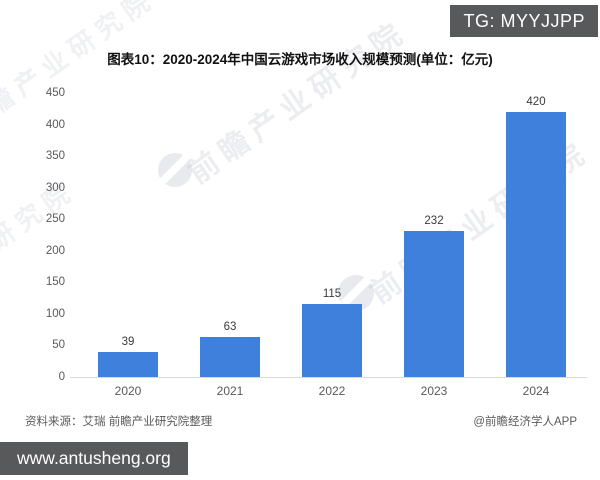  I want to click on bar-value-label: 232, so click(434, 221).